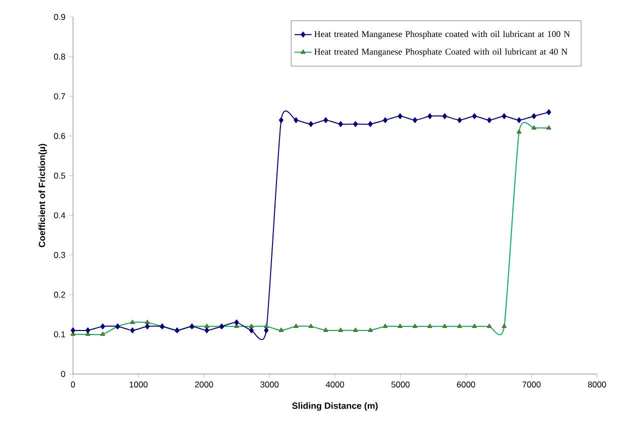 The image size is (619, 438). I want to click on x-tick-label: 2000, so click(204, 385).